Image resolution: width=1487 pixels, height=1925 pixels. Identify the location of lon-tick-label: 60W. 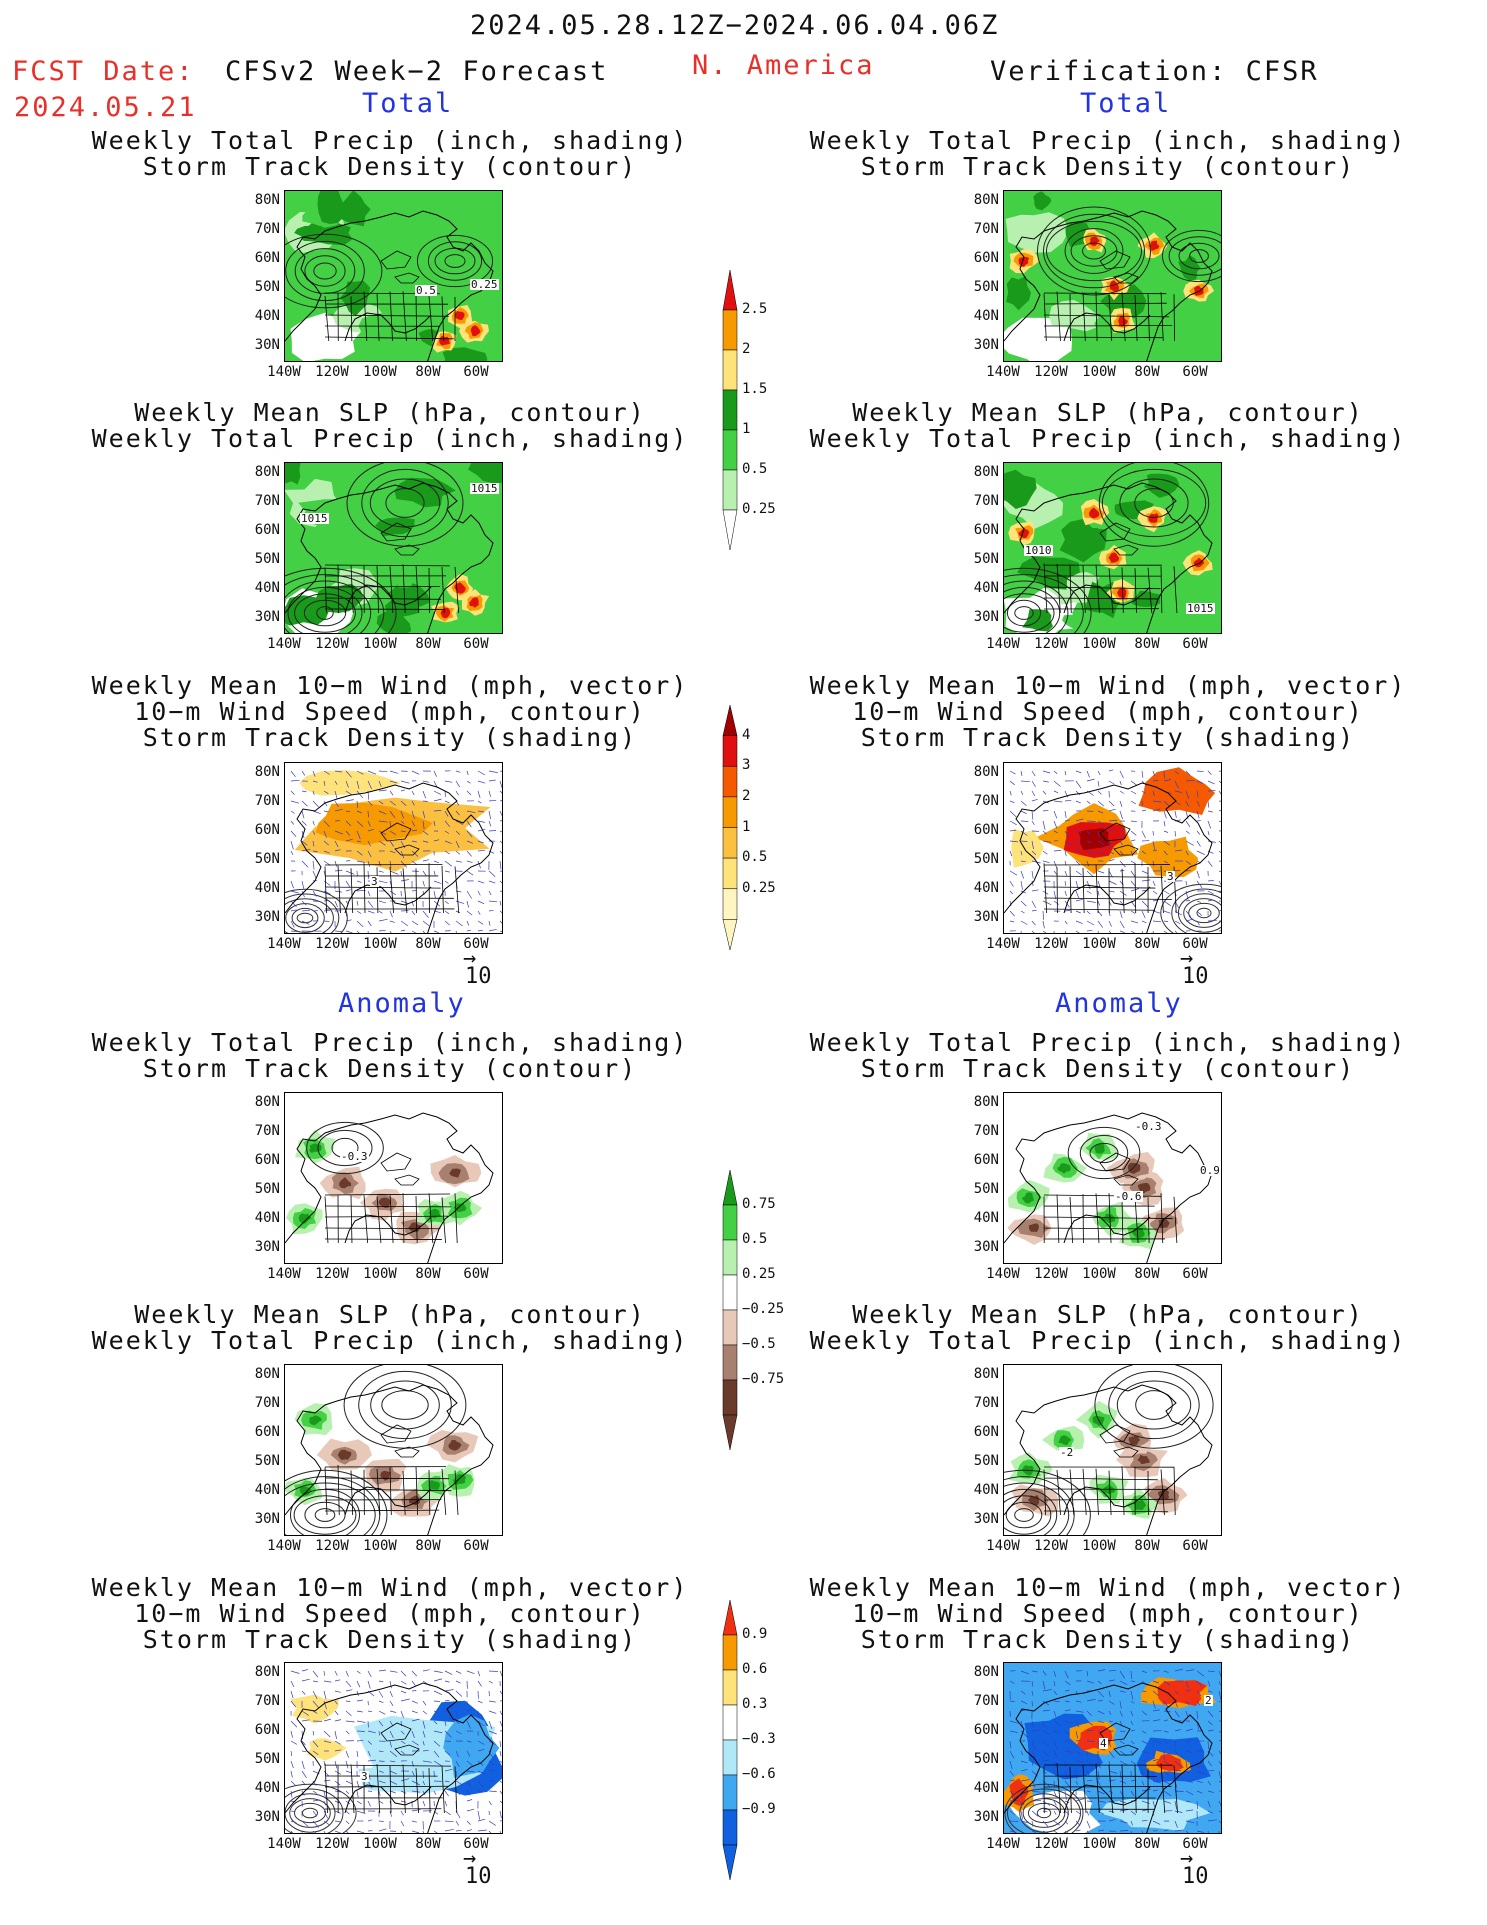
(1195, 1274).